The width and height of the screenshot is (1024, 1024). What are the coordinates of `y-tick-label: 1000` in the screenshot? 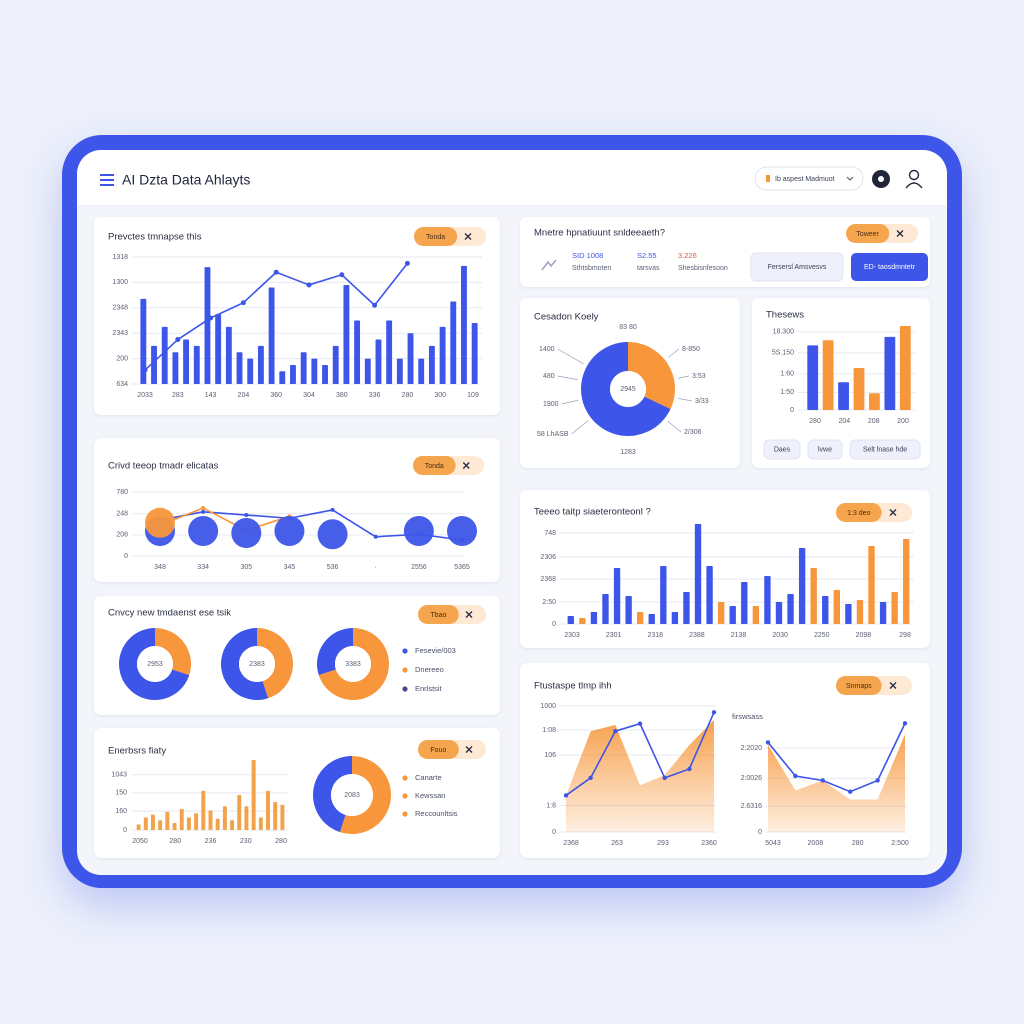 It's located at (548, 706).